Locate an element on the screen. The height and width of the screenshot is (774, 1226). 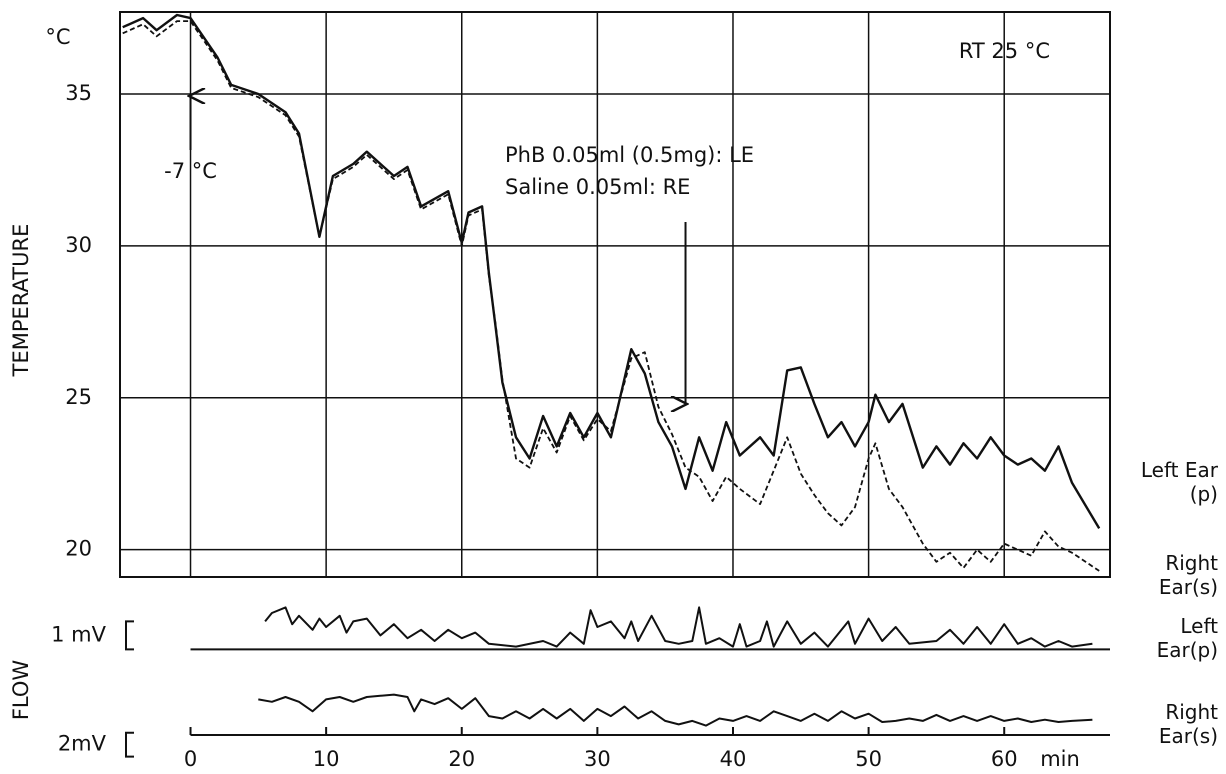
x-tick-label: 30 is located at coordinates (597, 759).